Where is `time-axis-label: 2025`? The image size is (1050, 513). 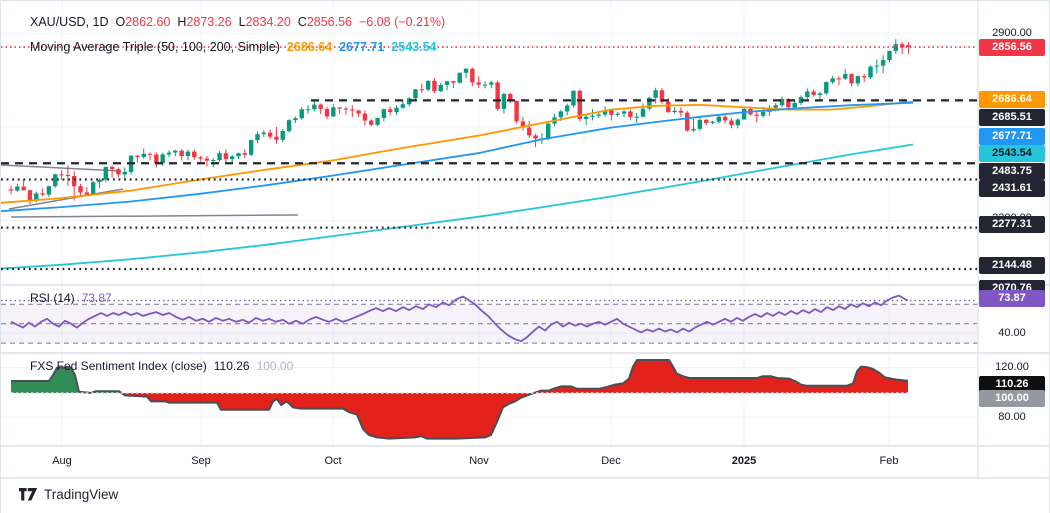
time-axis-label: 2025 is located at coordinates (744, 461).